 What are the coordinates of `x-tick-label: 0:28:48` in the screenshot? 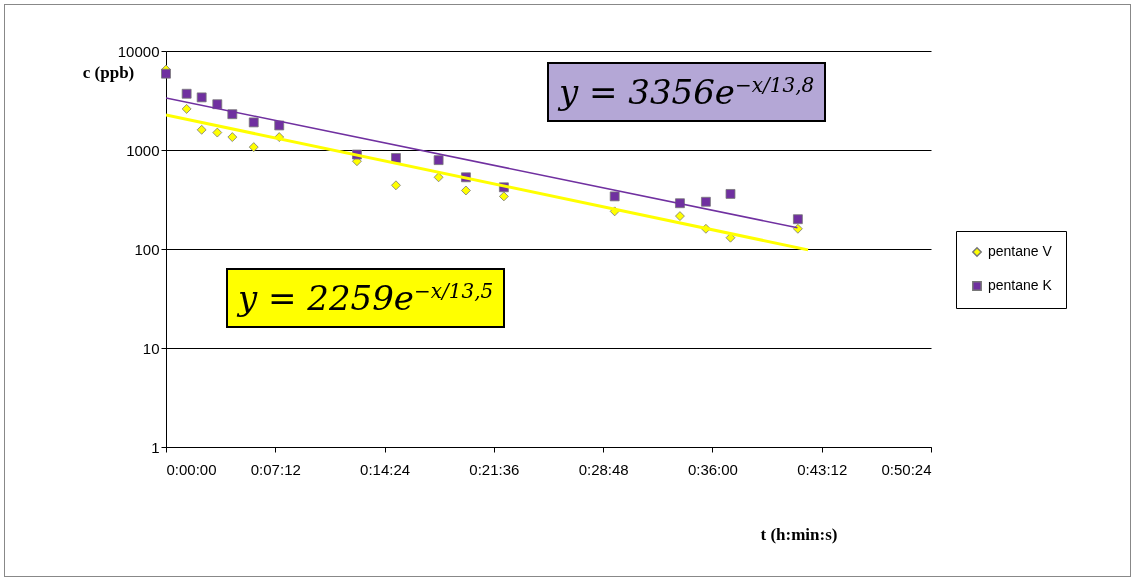 It's located at (603, 469).